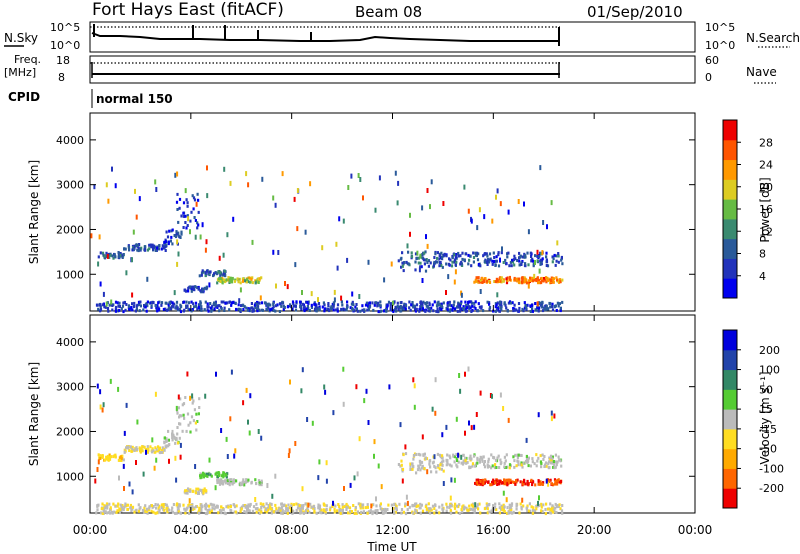 The image size is (800, 554). I want to click on freq-tick-bottom: 8, so click(61, 77).